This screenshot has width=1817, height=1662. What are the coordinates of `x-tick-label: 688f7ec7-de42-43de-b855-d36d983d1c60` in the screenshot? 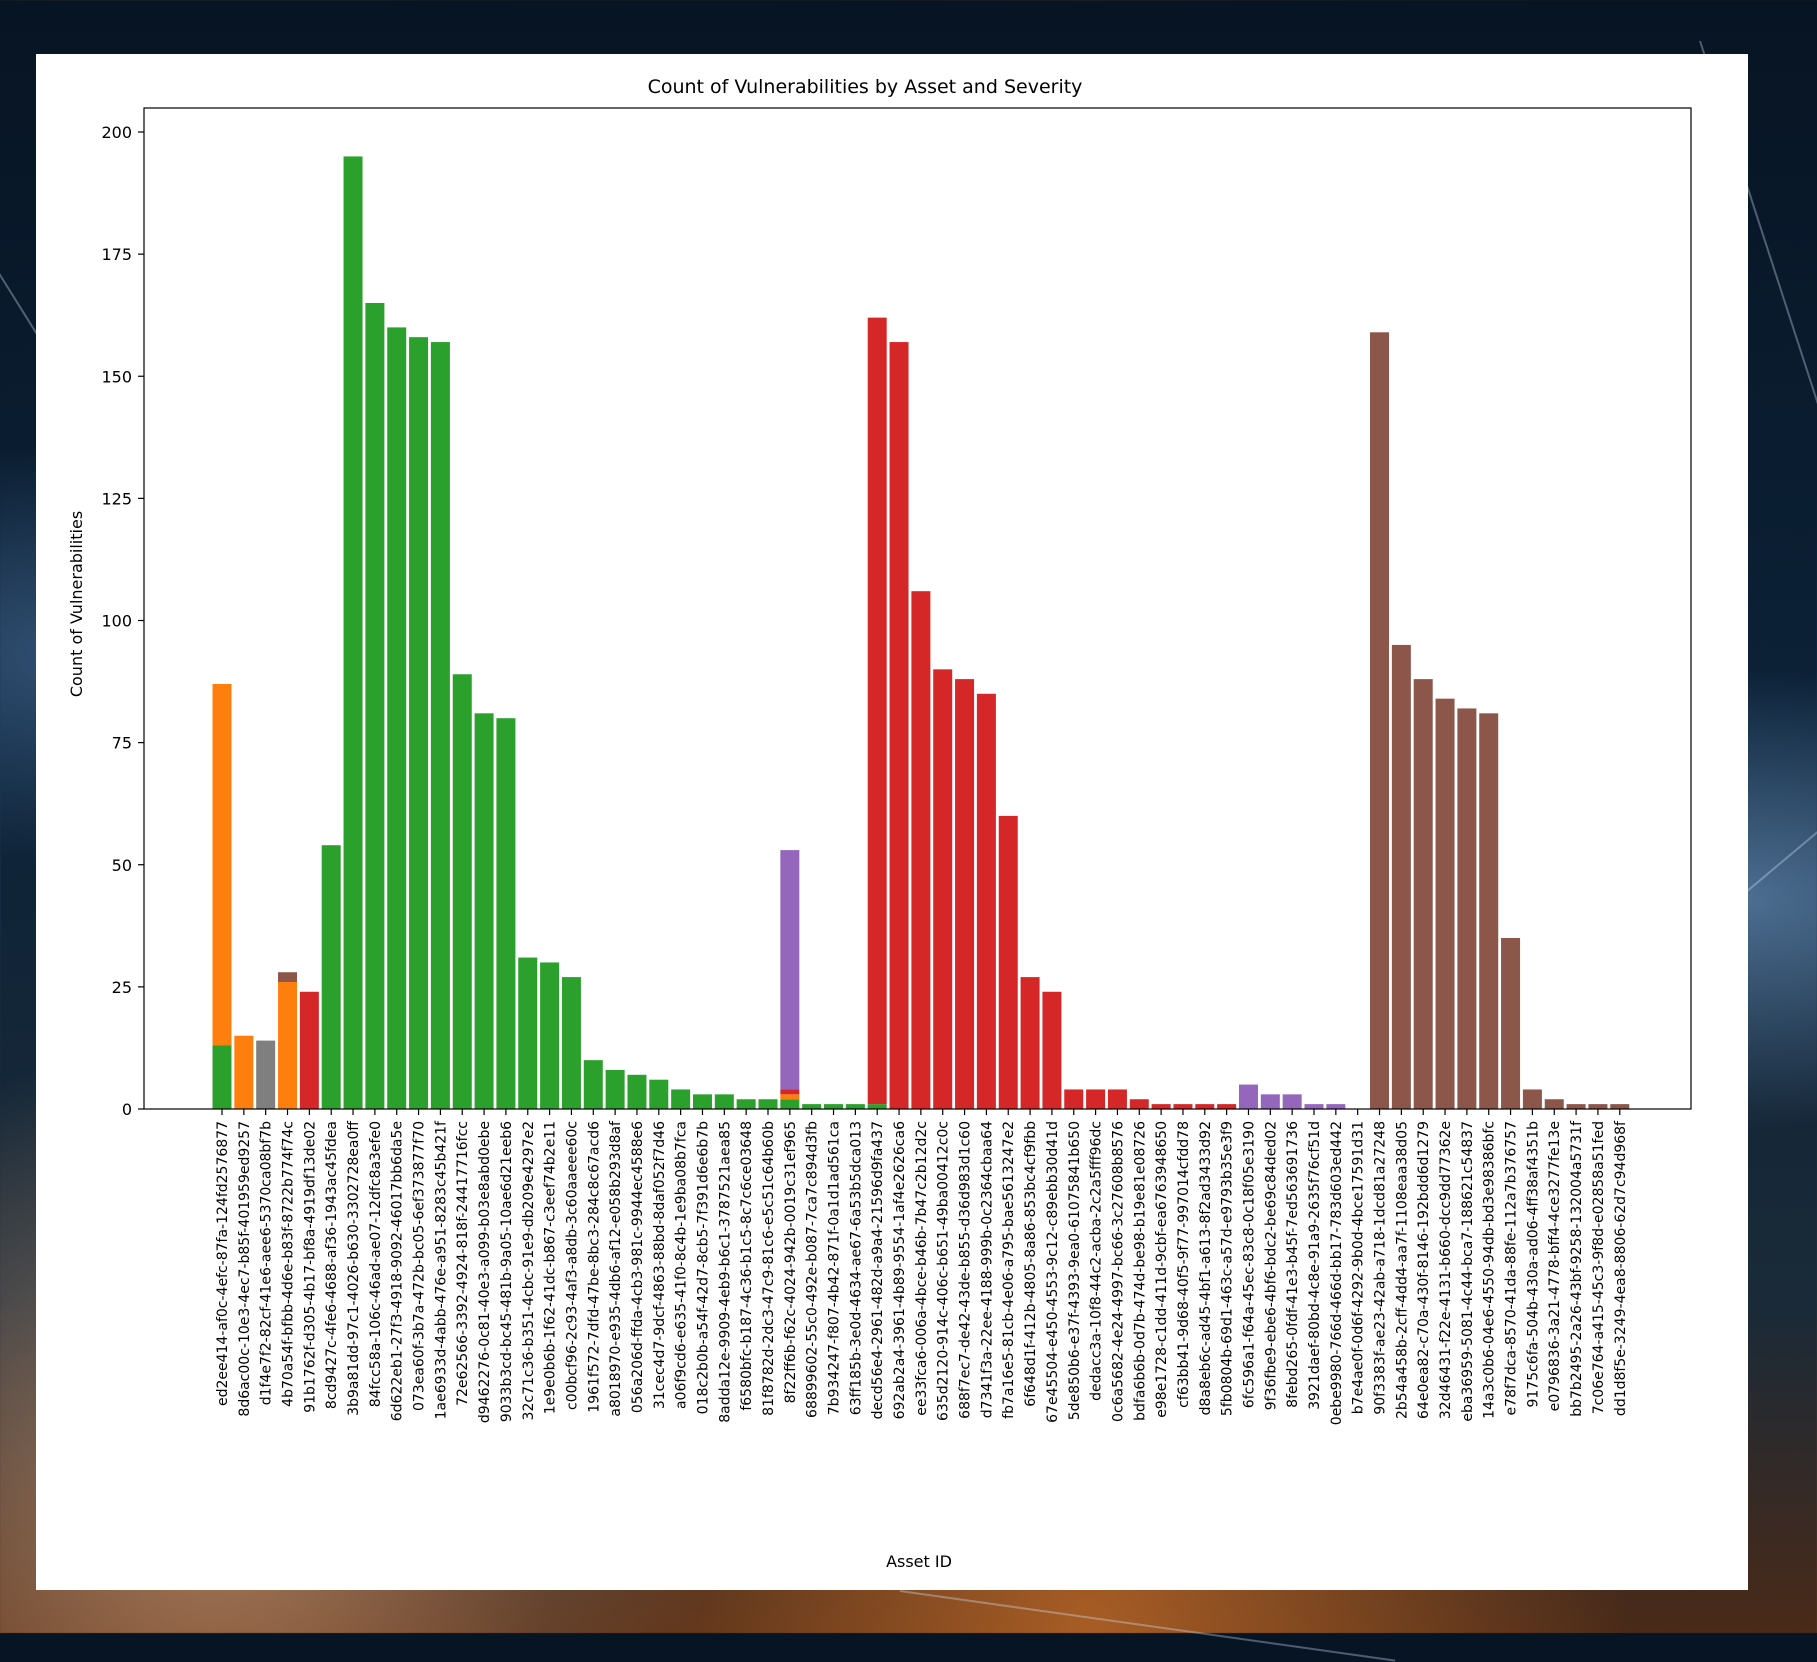 It's located at (966, 1270).